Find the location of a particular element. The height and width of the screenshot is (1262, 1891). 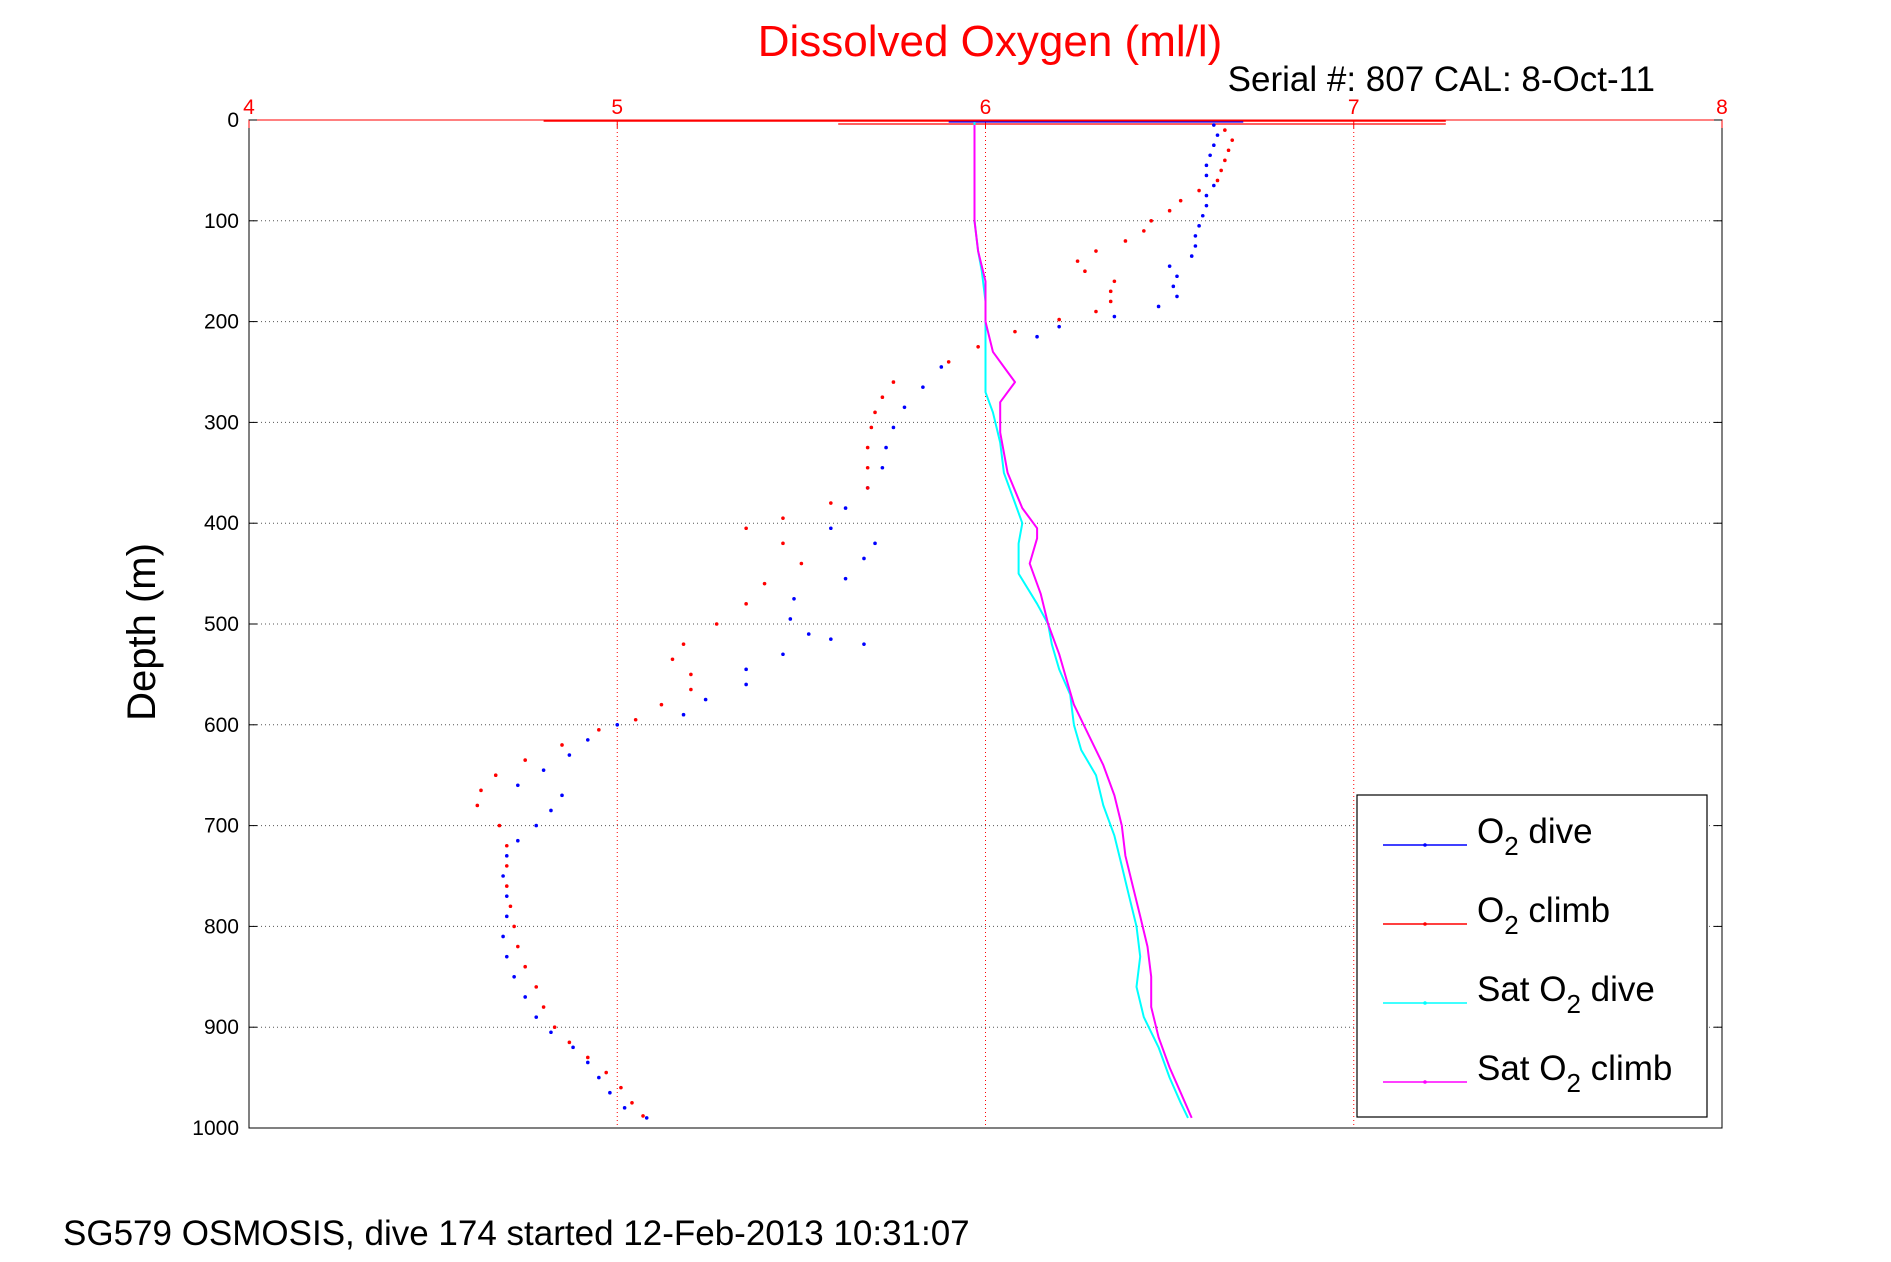

x-tick-label: 4 is located at coordinates (249, 107).